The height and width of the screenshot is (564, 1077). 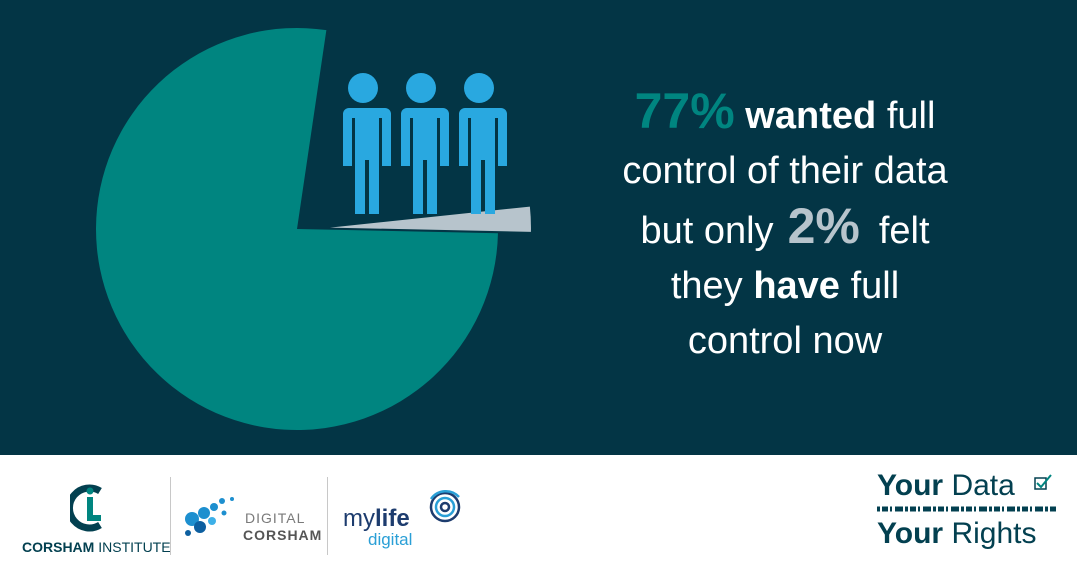 What do you see at coordinates (424, 143) in the screenshot?
I see `people-icon` at bounding box center [424, 143].